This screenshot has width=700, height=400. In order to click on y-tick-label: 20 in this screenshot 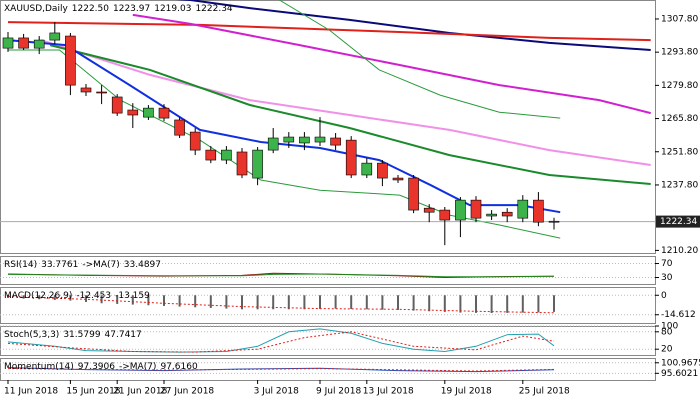, I will do `click(667, 350)`.